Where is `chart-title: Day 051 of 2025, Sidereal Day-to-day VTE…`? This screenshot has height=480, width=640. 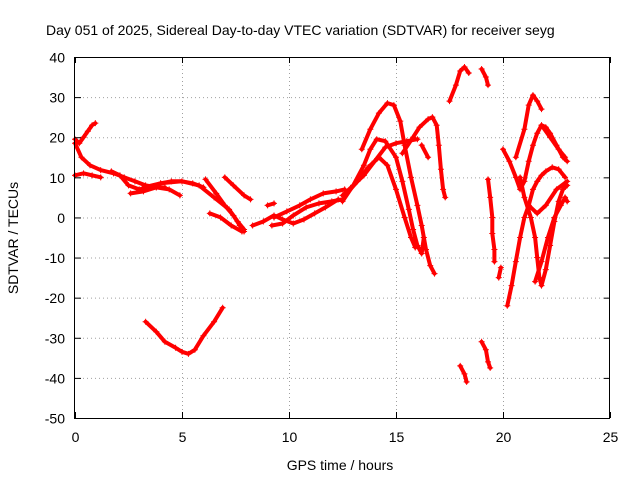 chart-title: Day 051 of 2025, Sidereal Day-to-day VTE… is located at coordinates (300, 30).